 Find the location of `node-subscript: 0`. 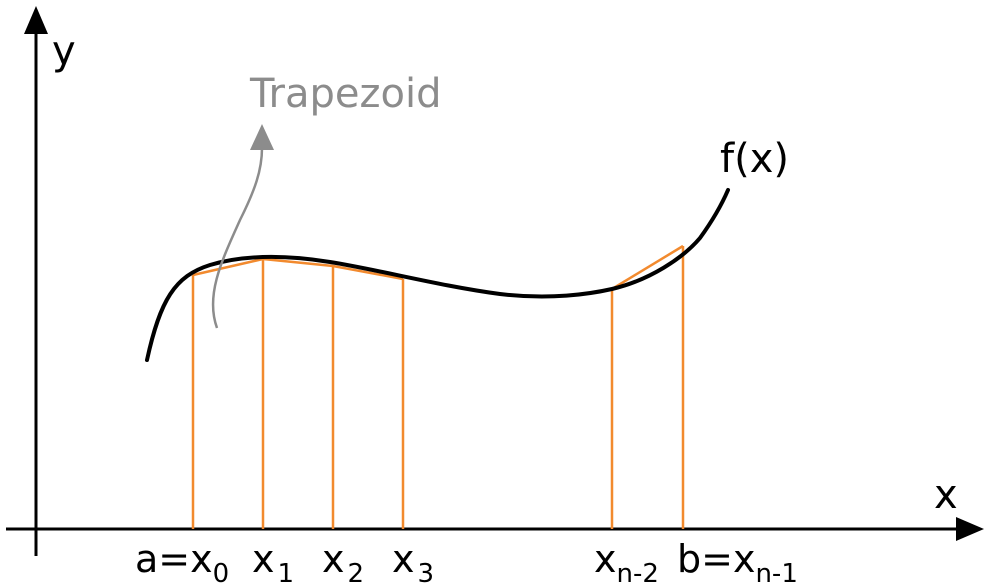

node-subscript: 0 is located at coordinates (221, 572).